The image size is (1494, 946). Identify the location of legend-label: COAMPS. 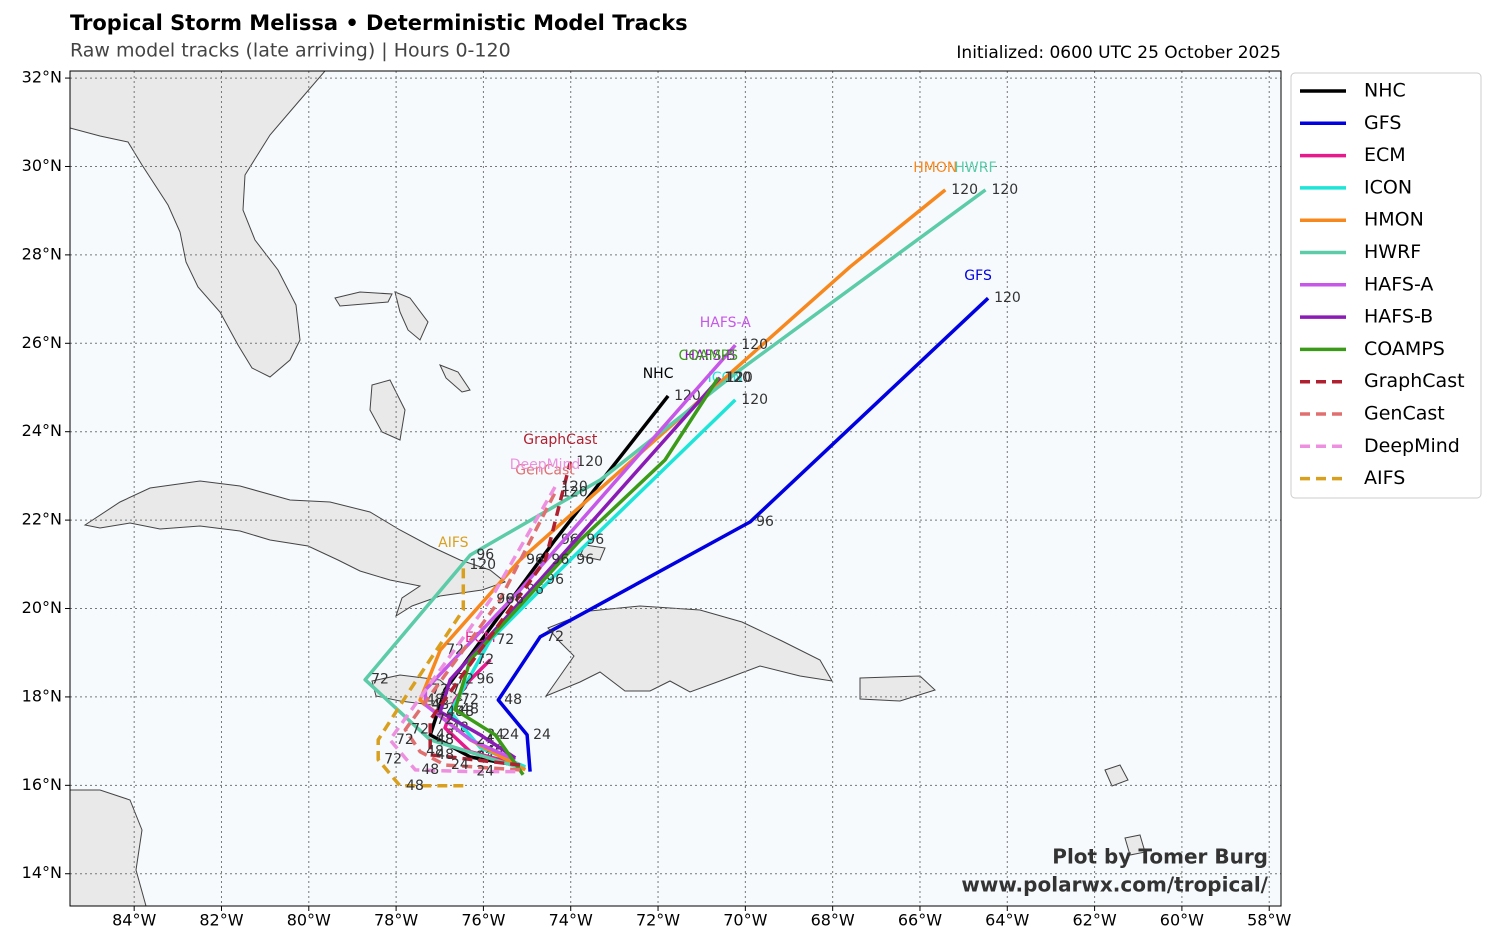
(1404, 349).